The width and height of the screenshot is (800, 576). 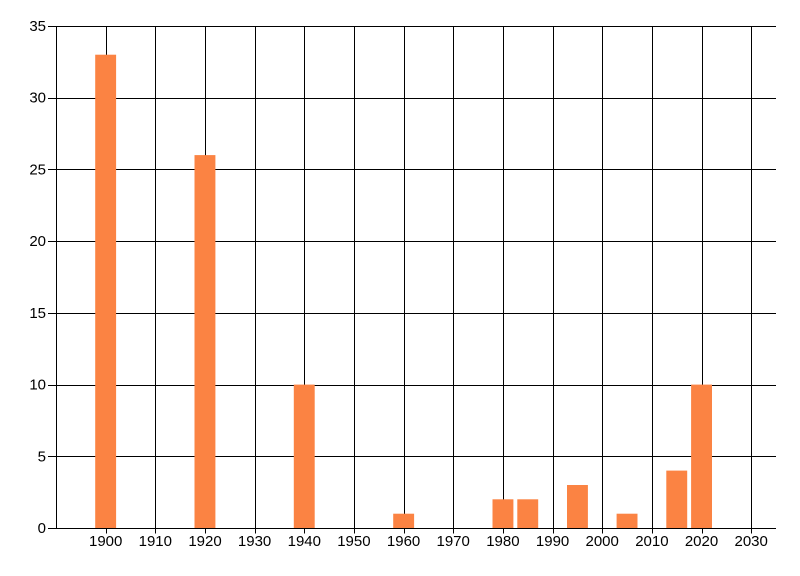 What do you see at coordinates (205, 341) in the screenshot?
I see `bar-1920` at bounding box center [205, 341].